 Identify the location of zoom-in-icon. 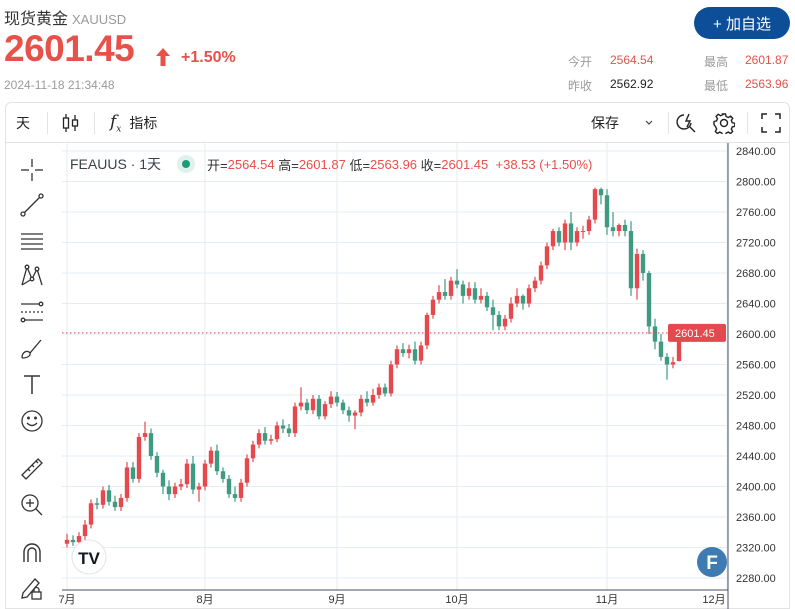
(32, 505).